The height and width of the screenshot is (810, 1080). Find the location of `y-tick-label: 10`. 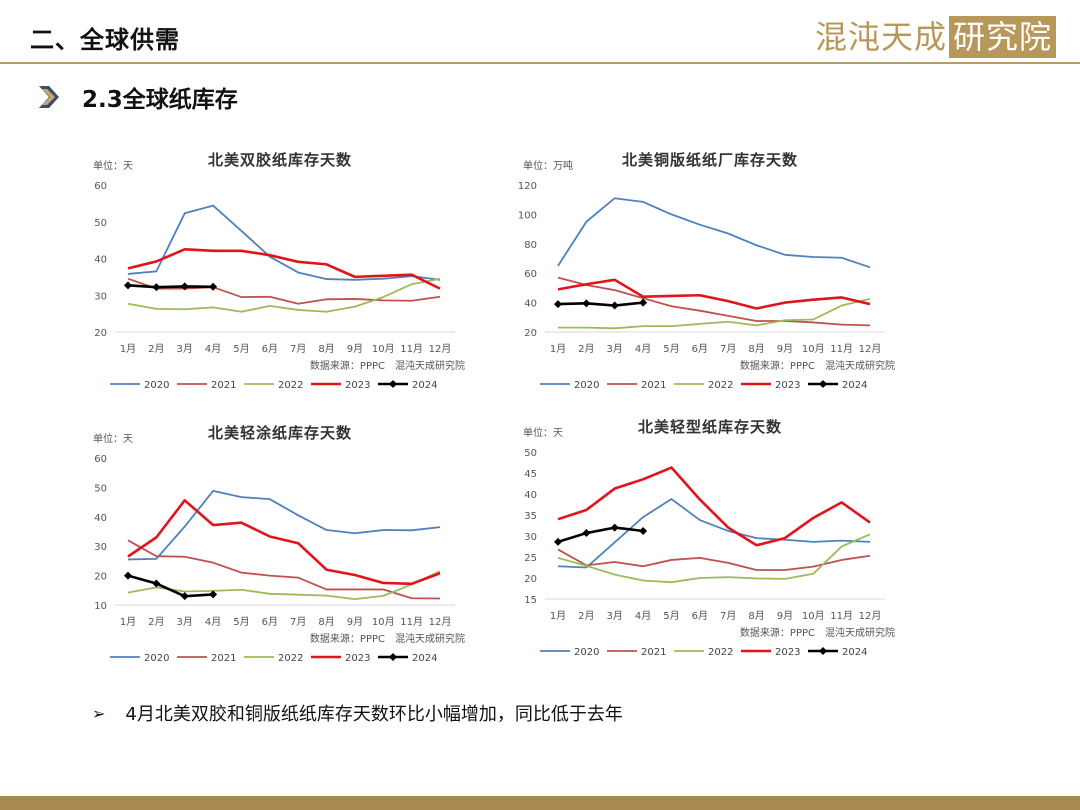

y-tick-label: 10 is located at coordinates (100, 606).